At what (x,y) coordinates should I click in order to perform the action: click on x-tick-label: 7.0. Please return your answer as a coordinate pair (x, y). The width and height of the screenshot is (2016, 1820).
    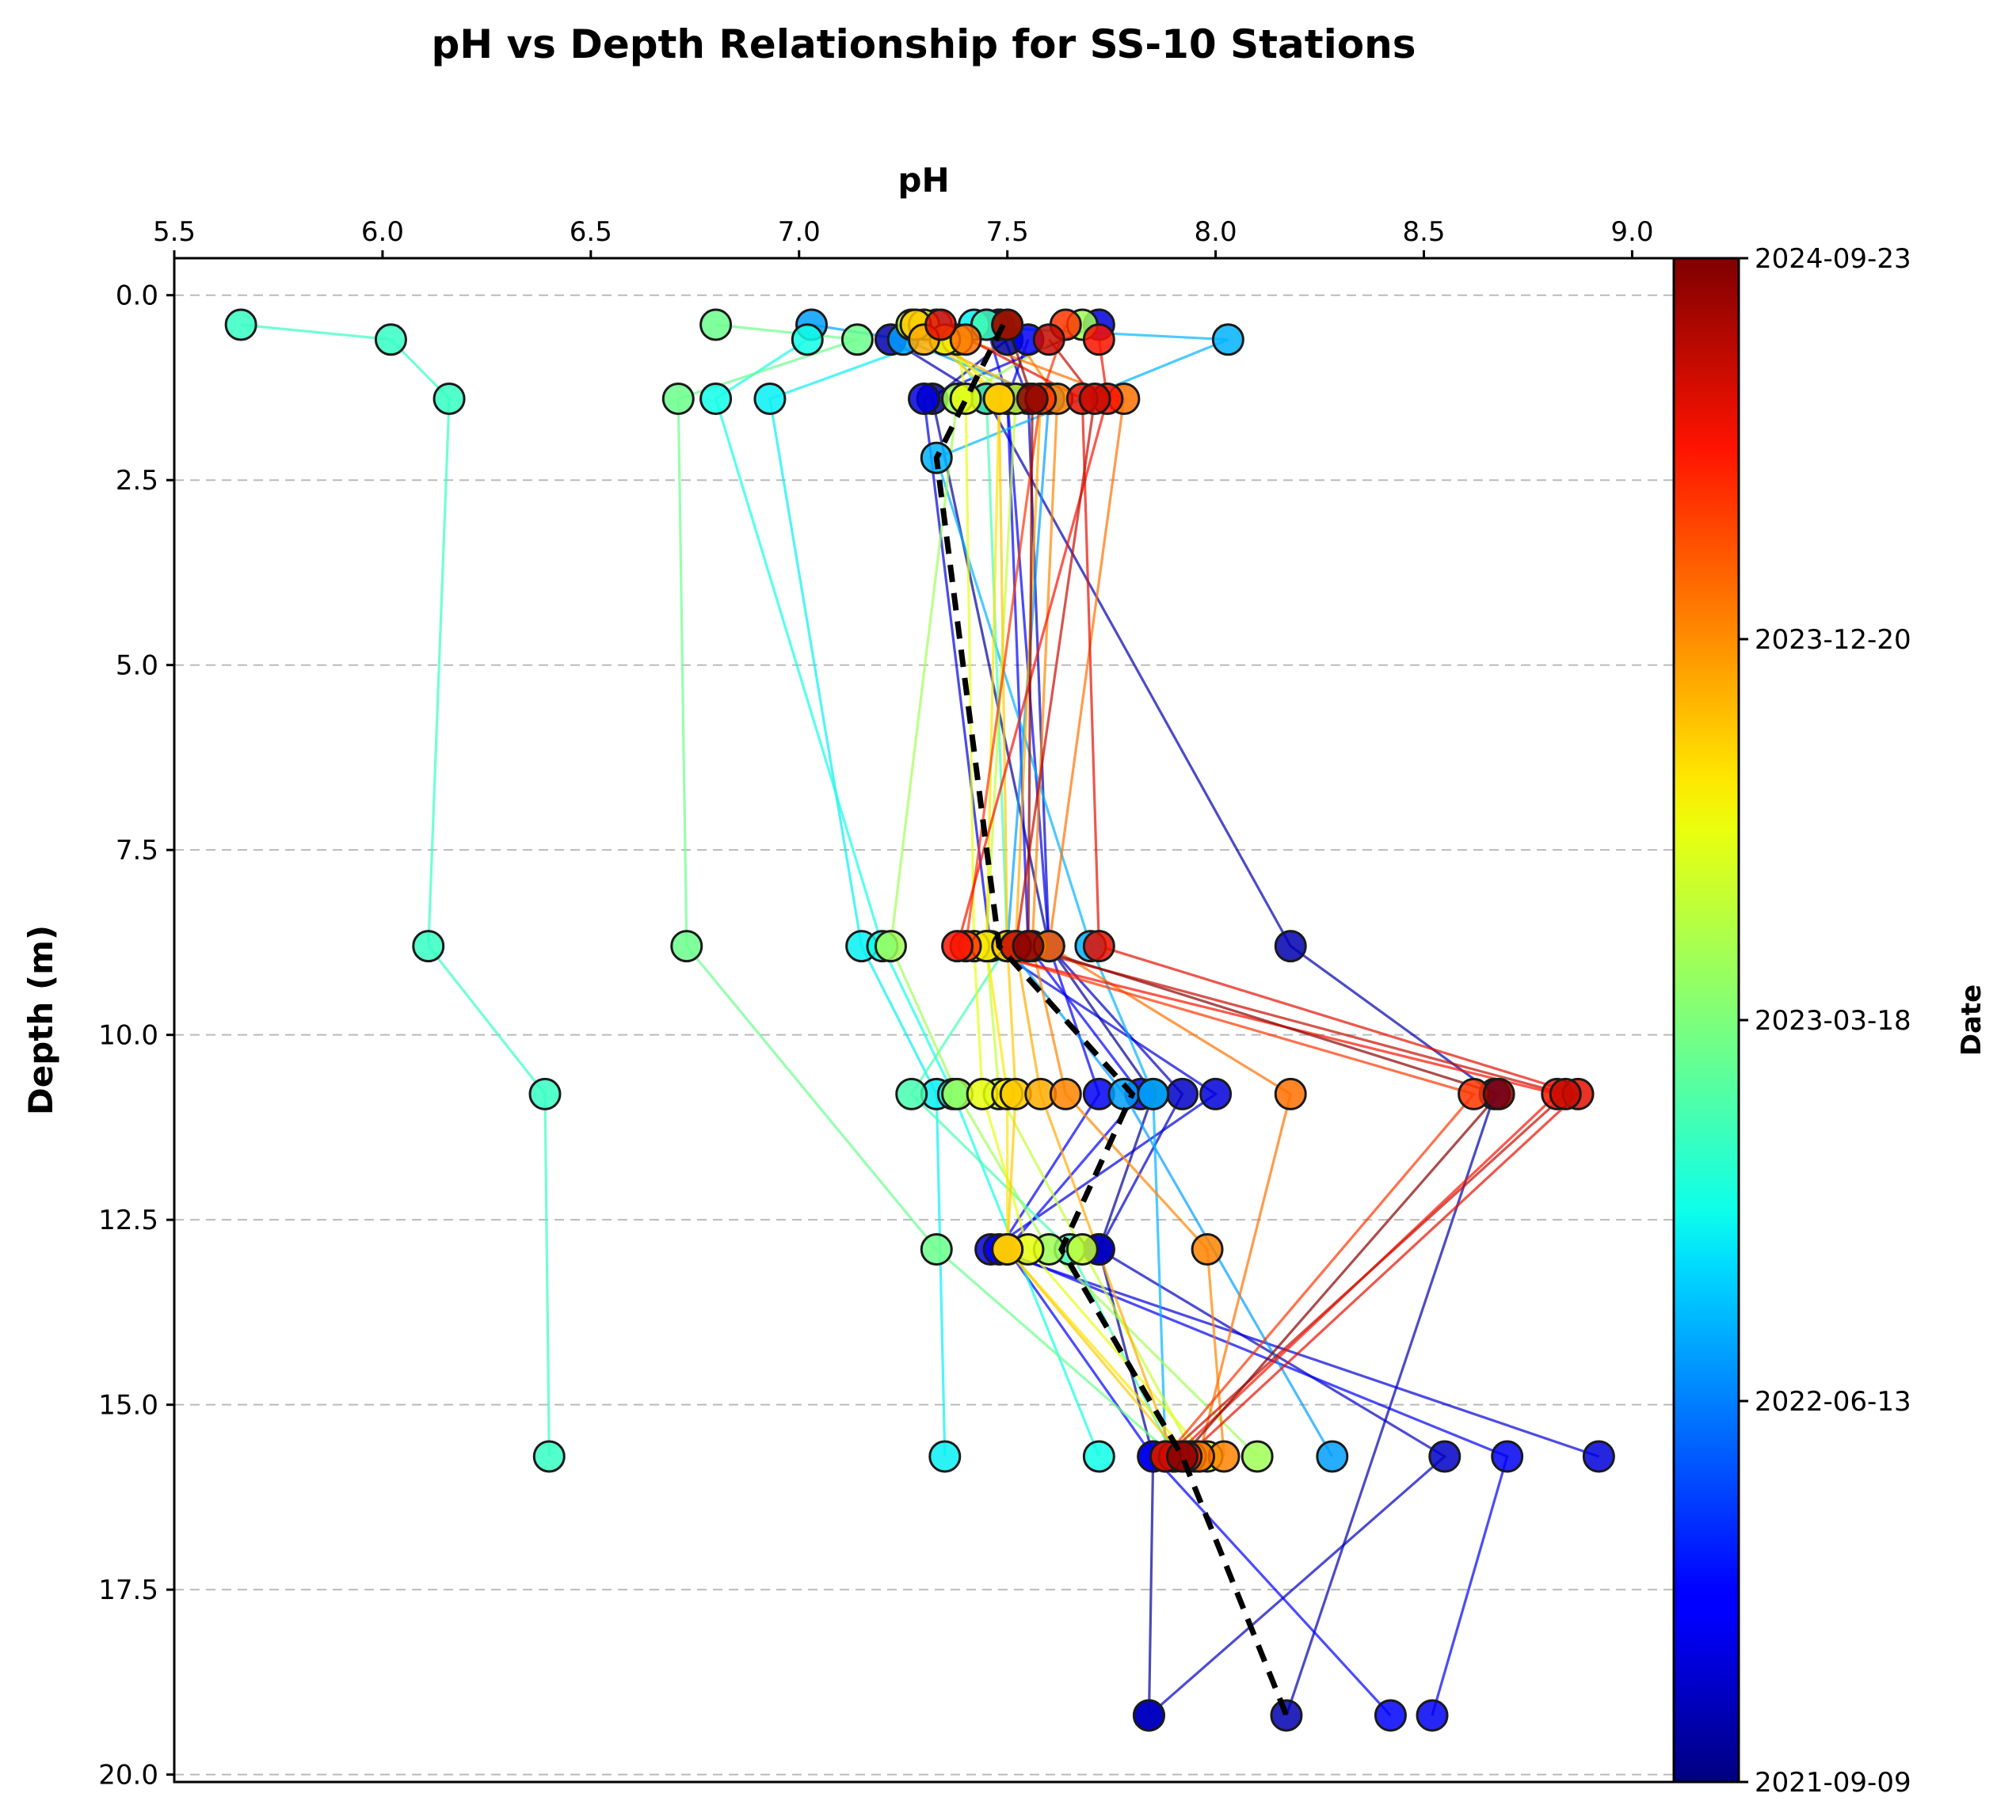
    Looking at the image, I should click on (800, 232).